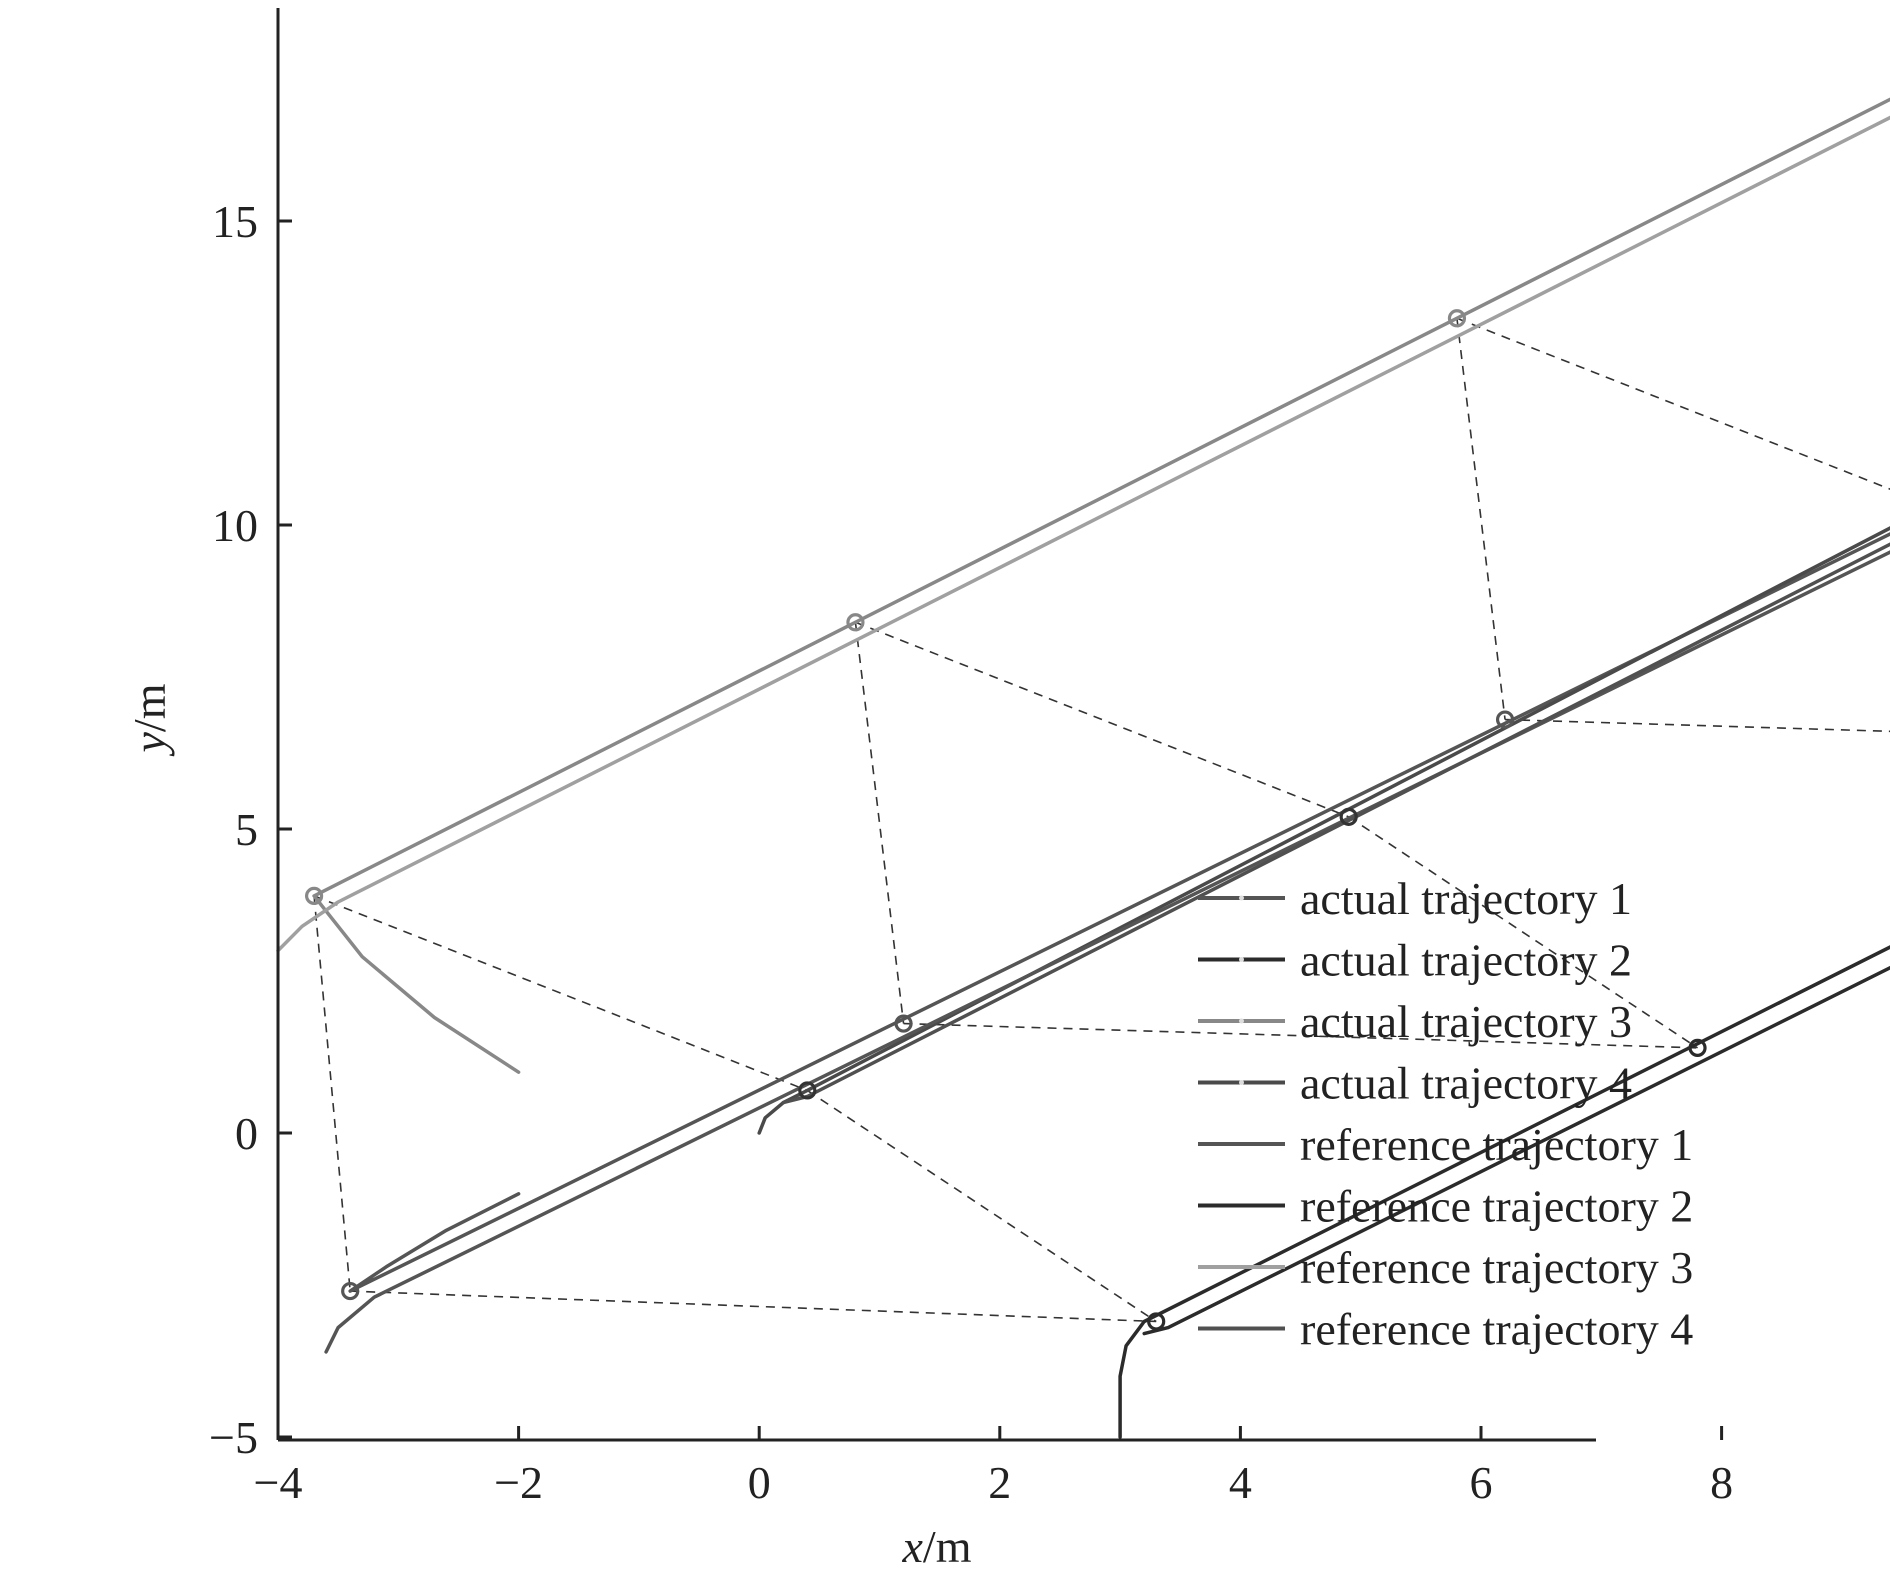 This screenshot has width=1890, height=1575. I want to click on x-tick-label: 2, so click(999, 1482).